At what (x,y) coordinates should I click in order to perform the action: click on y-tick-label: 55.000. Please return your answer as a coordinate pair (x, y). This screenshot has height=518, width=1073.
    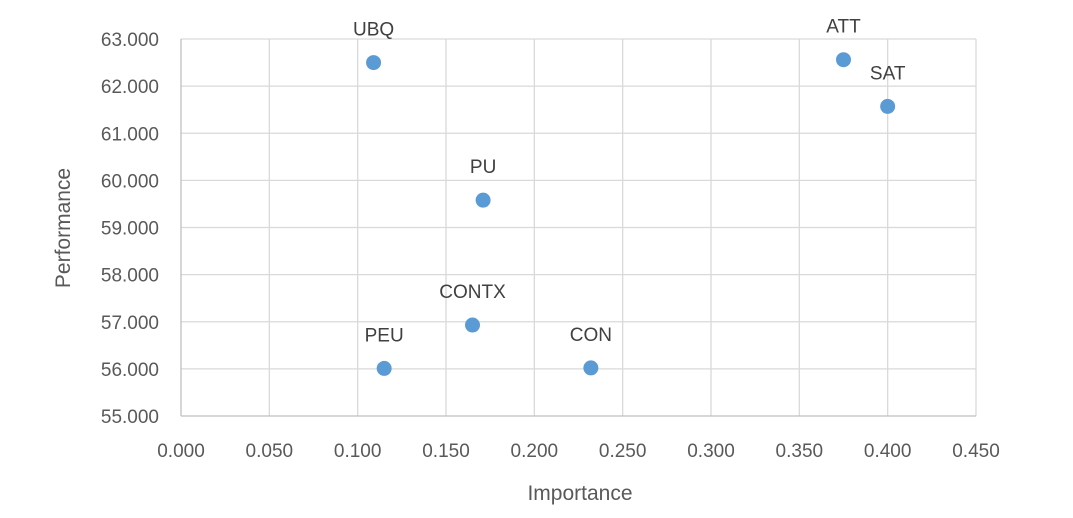
    Looking at the image, I should click on (130, 417).